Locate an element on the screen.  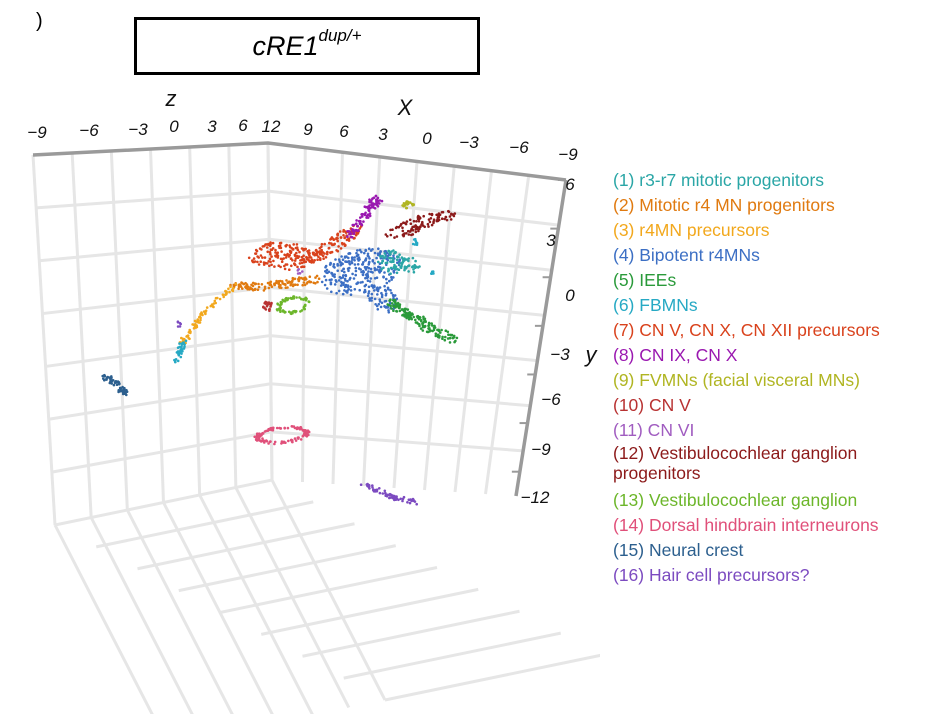
x-tick-label: 0 is located at coordinates (427, 138).